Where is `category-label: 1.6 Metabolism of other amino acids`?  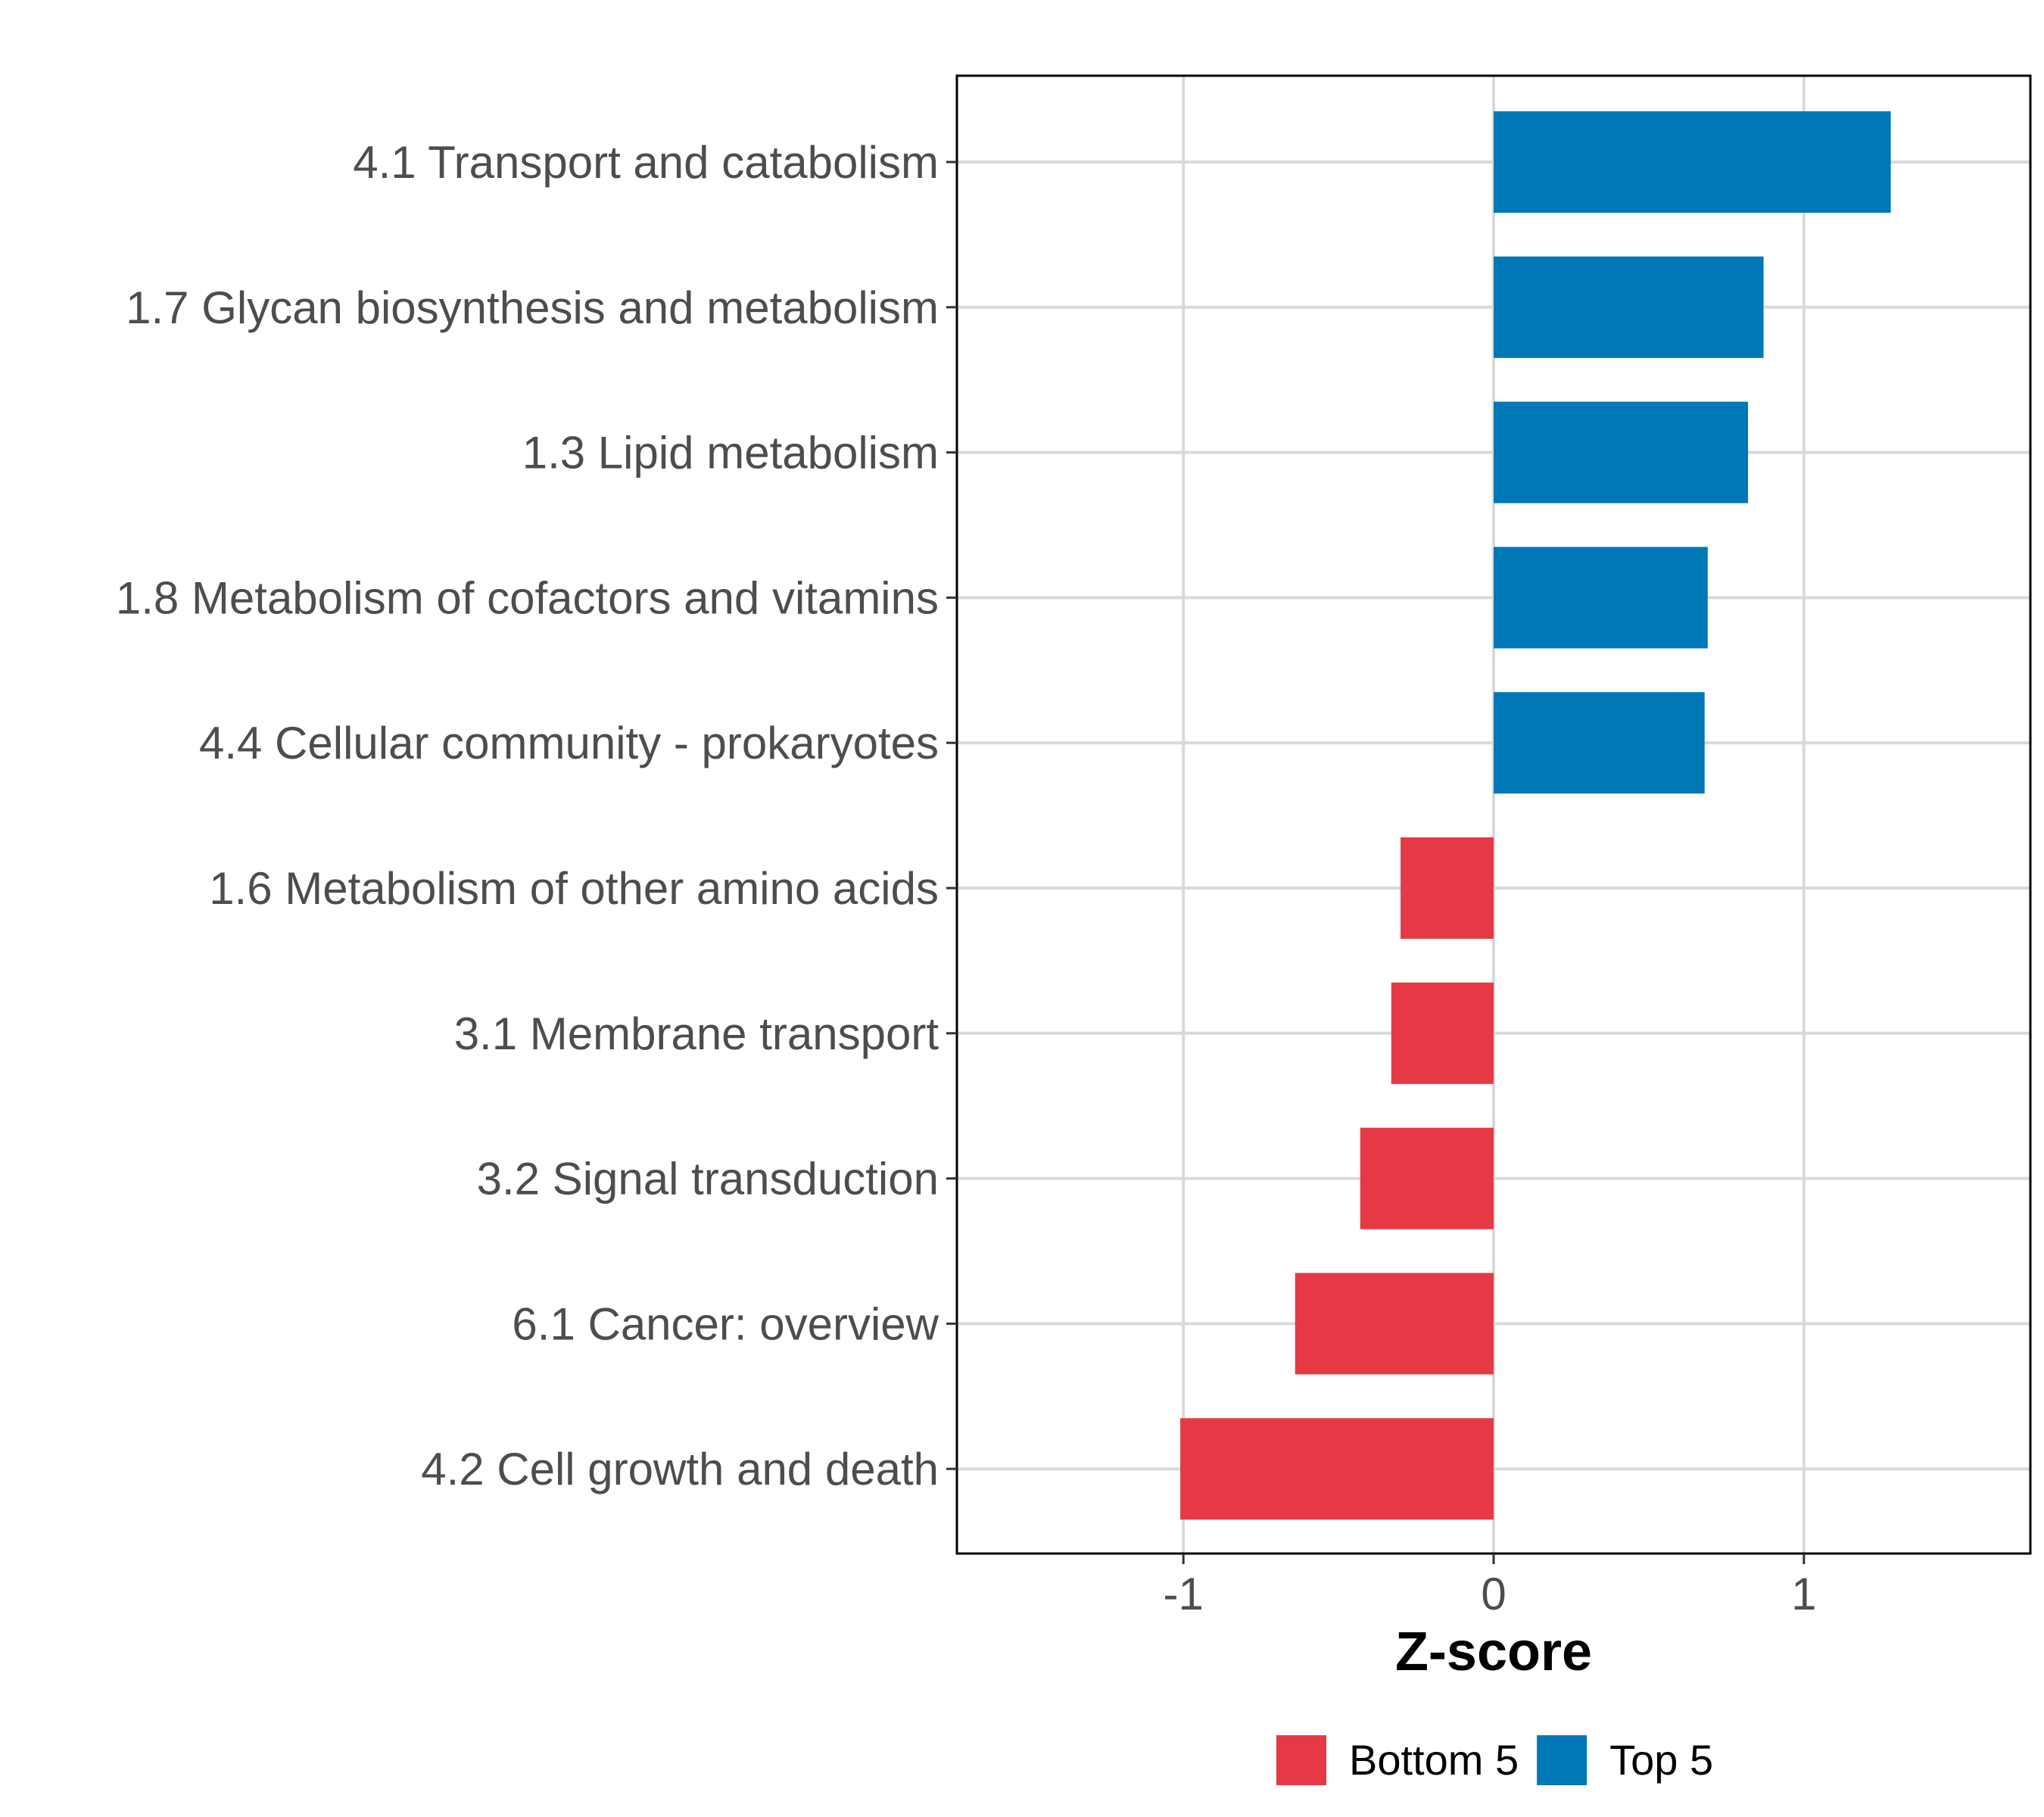 category-label: 1.6 Metabolism of other amino acids is located at coordinates (574, 888).